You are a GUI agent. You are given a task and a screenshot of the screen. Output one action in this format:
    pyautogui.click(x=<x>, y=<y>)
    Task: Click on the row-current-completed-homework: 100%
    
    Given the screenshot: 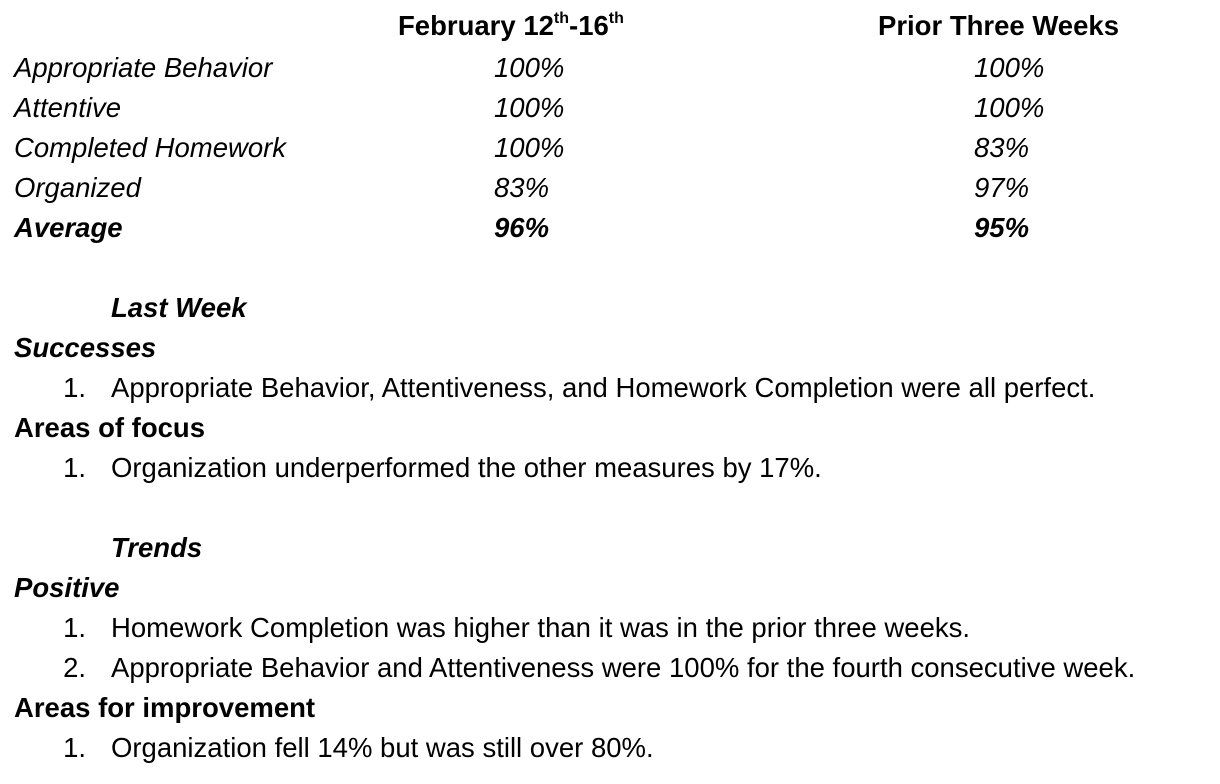 What is the action you would take?
    pyautogui.click(x=529, y=147)
    